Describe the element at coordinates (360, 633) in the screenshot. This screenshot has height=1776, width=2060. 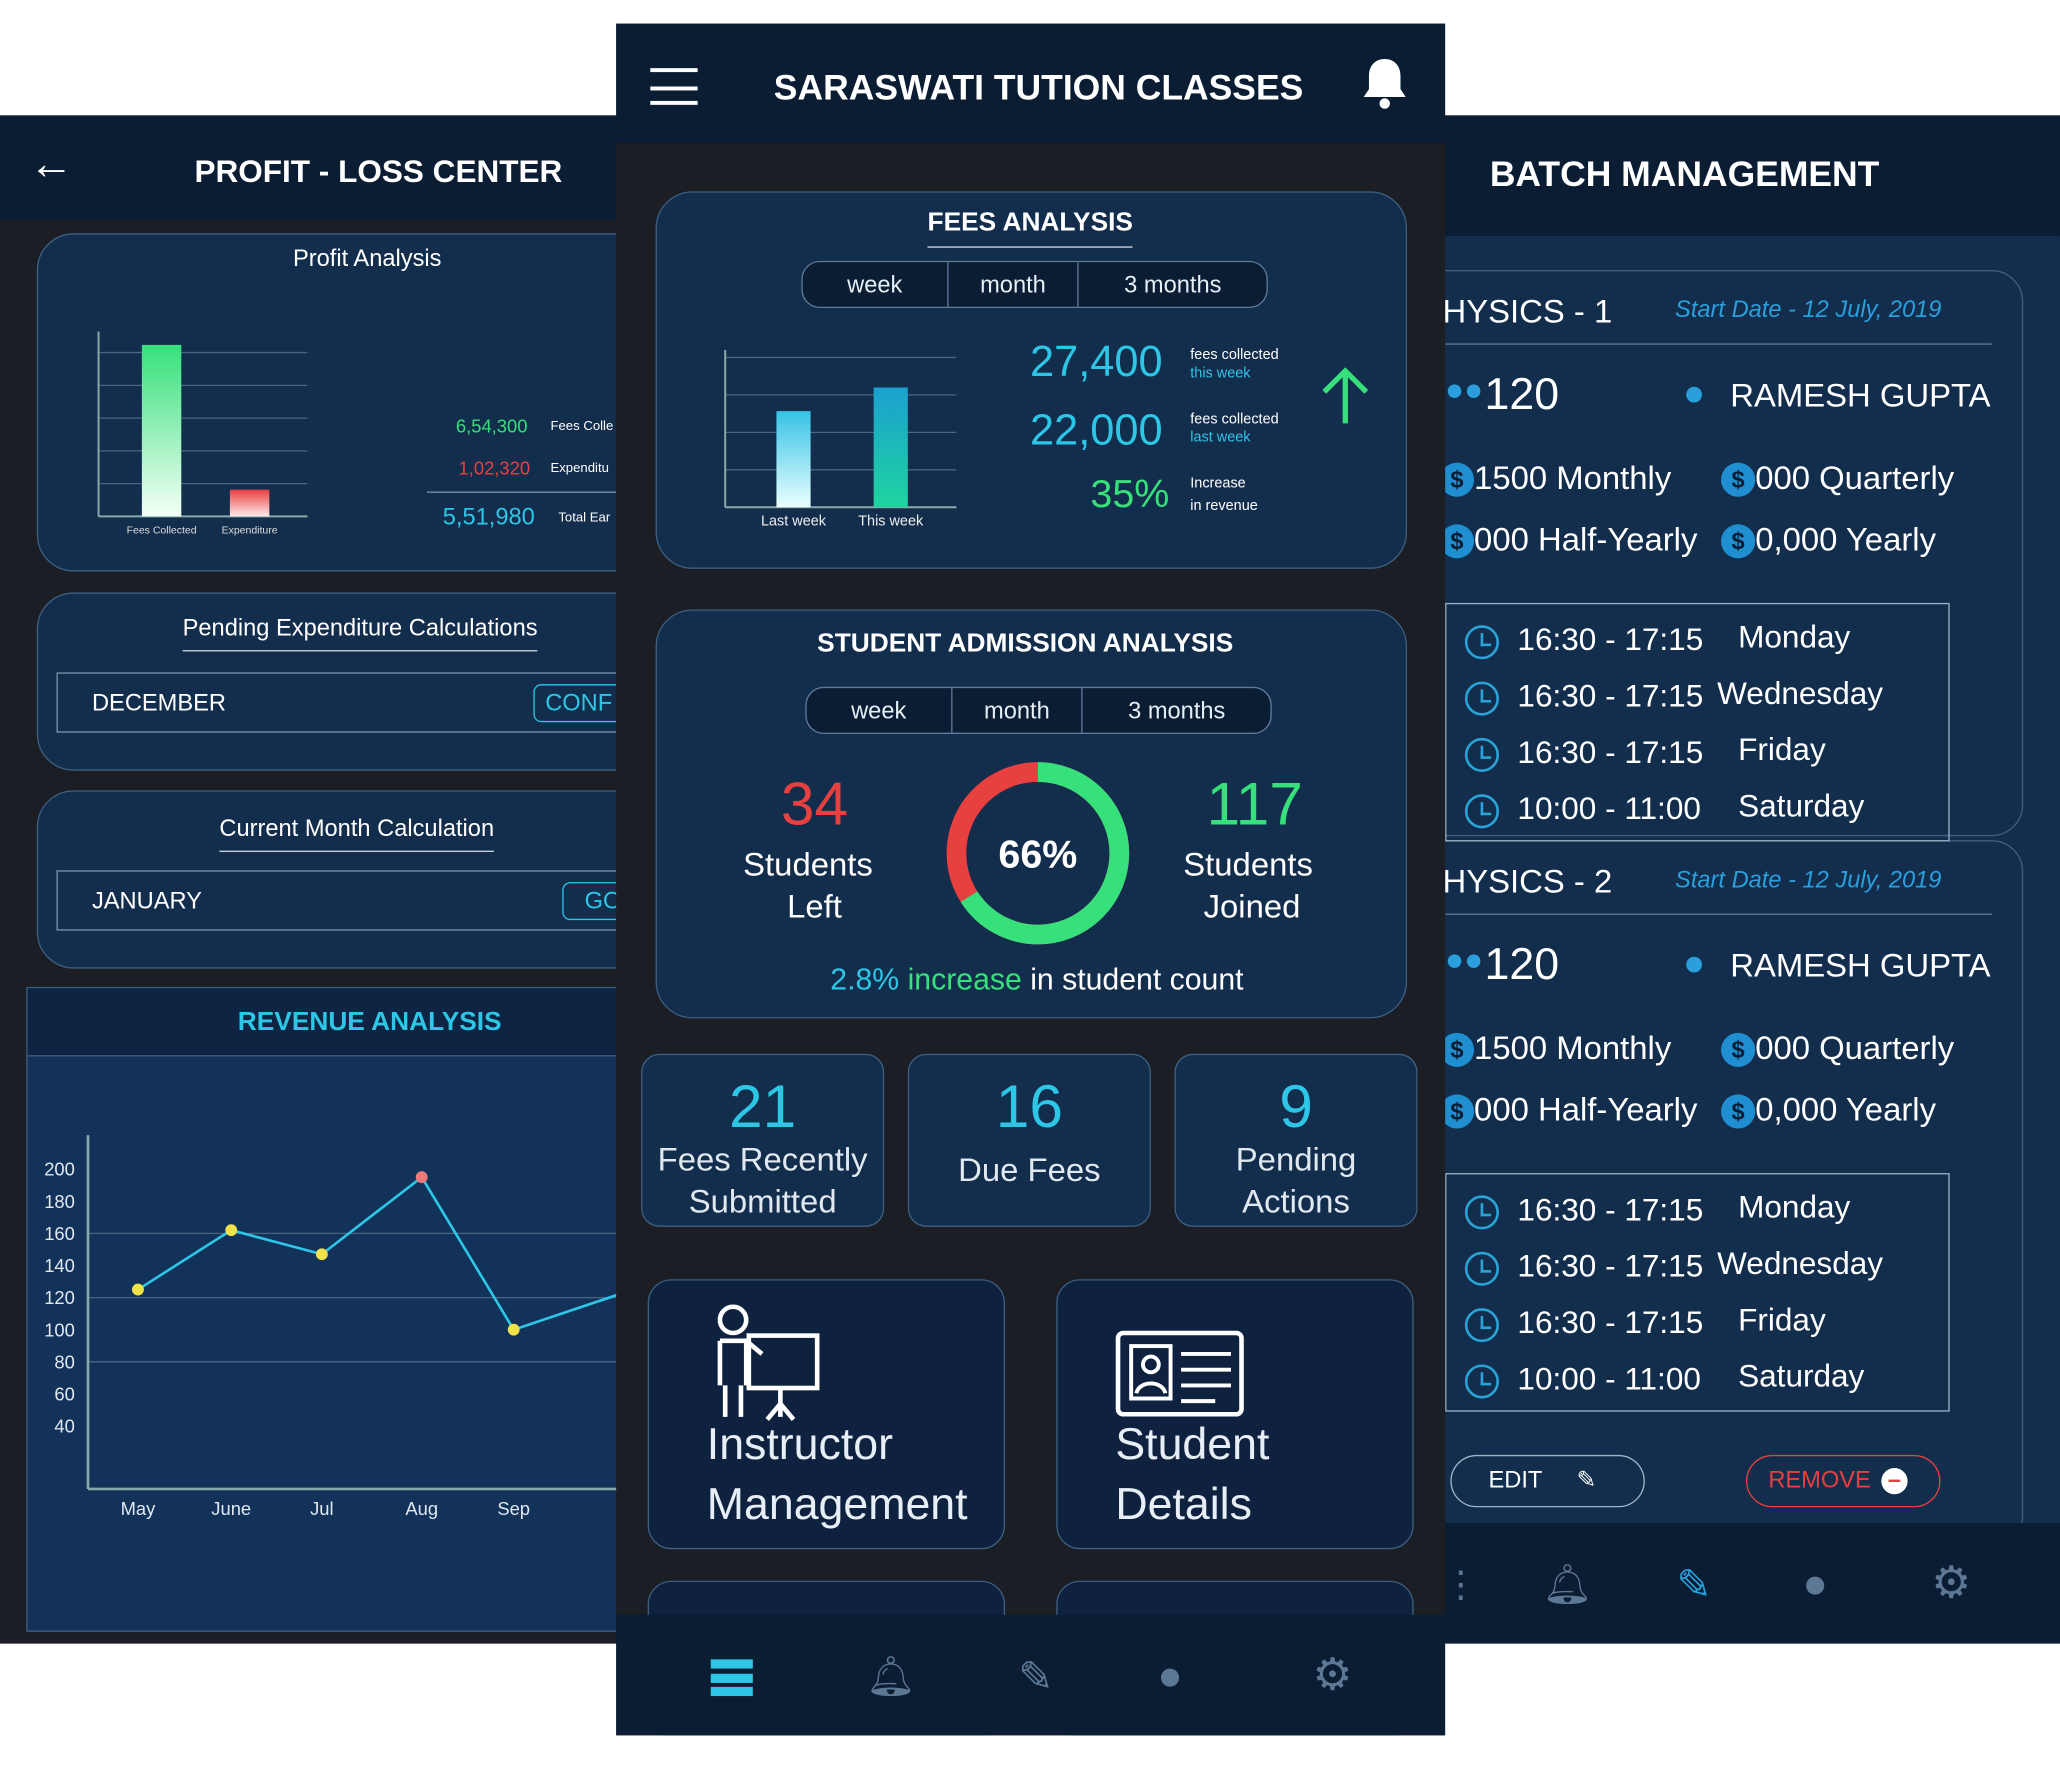
I see `pending-title: Pending Expenditure Calculations` at that location.